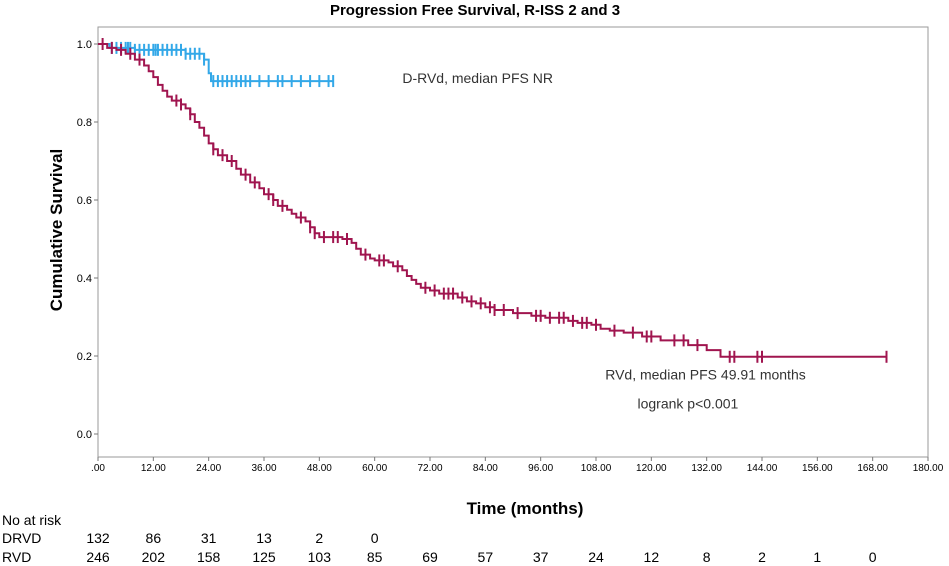 The width and height of the screenshot is (949, 566). What do you see at coordinates (374, 468) in the screenshot?
I see `x-tick-label: 60.00` at bounding box center [374, 468].